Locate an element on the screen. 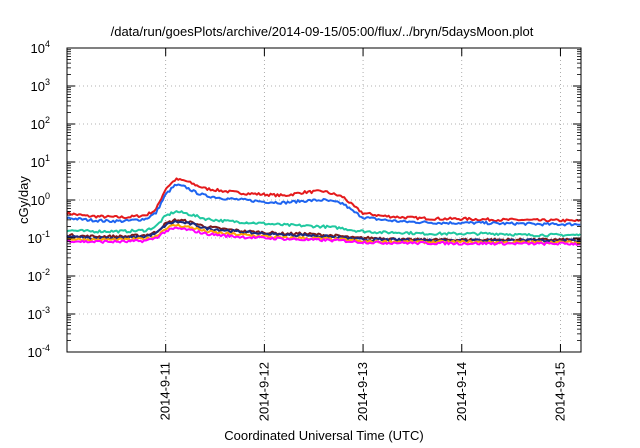  y-tick-labels: 10⁻⁴ 10⁻³ 10⁻² 10⁻¹ 10⁰ 10¹ 10² 10³ 10⁴ is located at coordinates (39, 199).